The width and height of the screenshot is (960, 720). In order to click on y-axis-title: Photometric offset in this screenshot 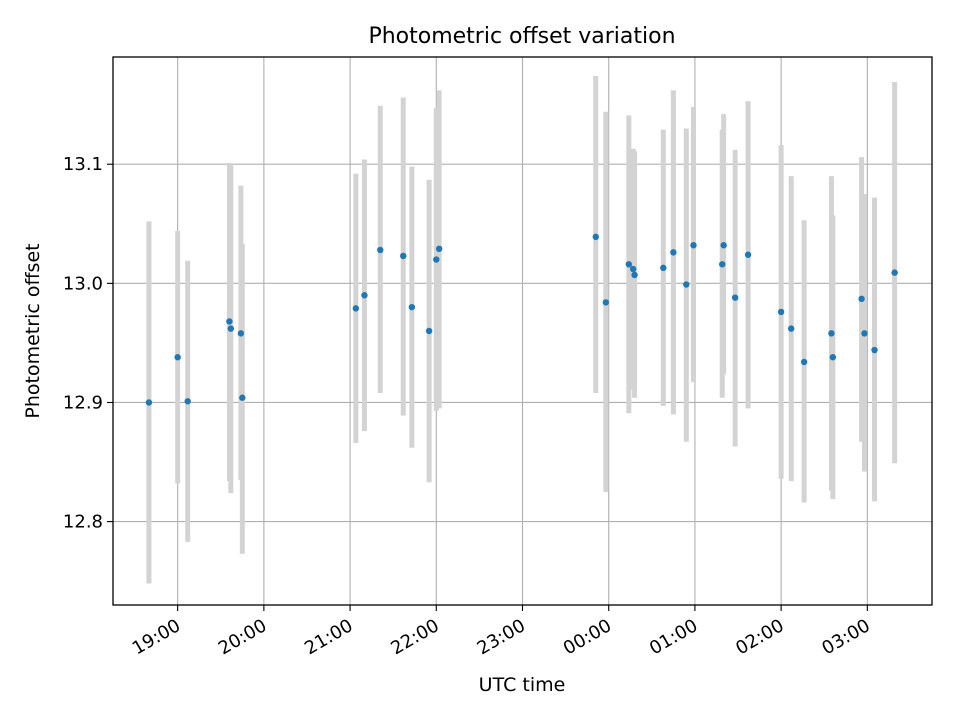, I will do `click(33, 330)`.